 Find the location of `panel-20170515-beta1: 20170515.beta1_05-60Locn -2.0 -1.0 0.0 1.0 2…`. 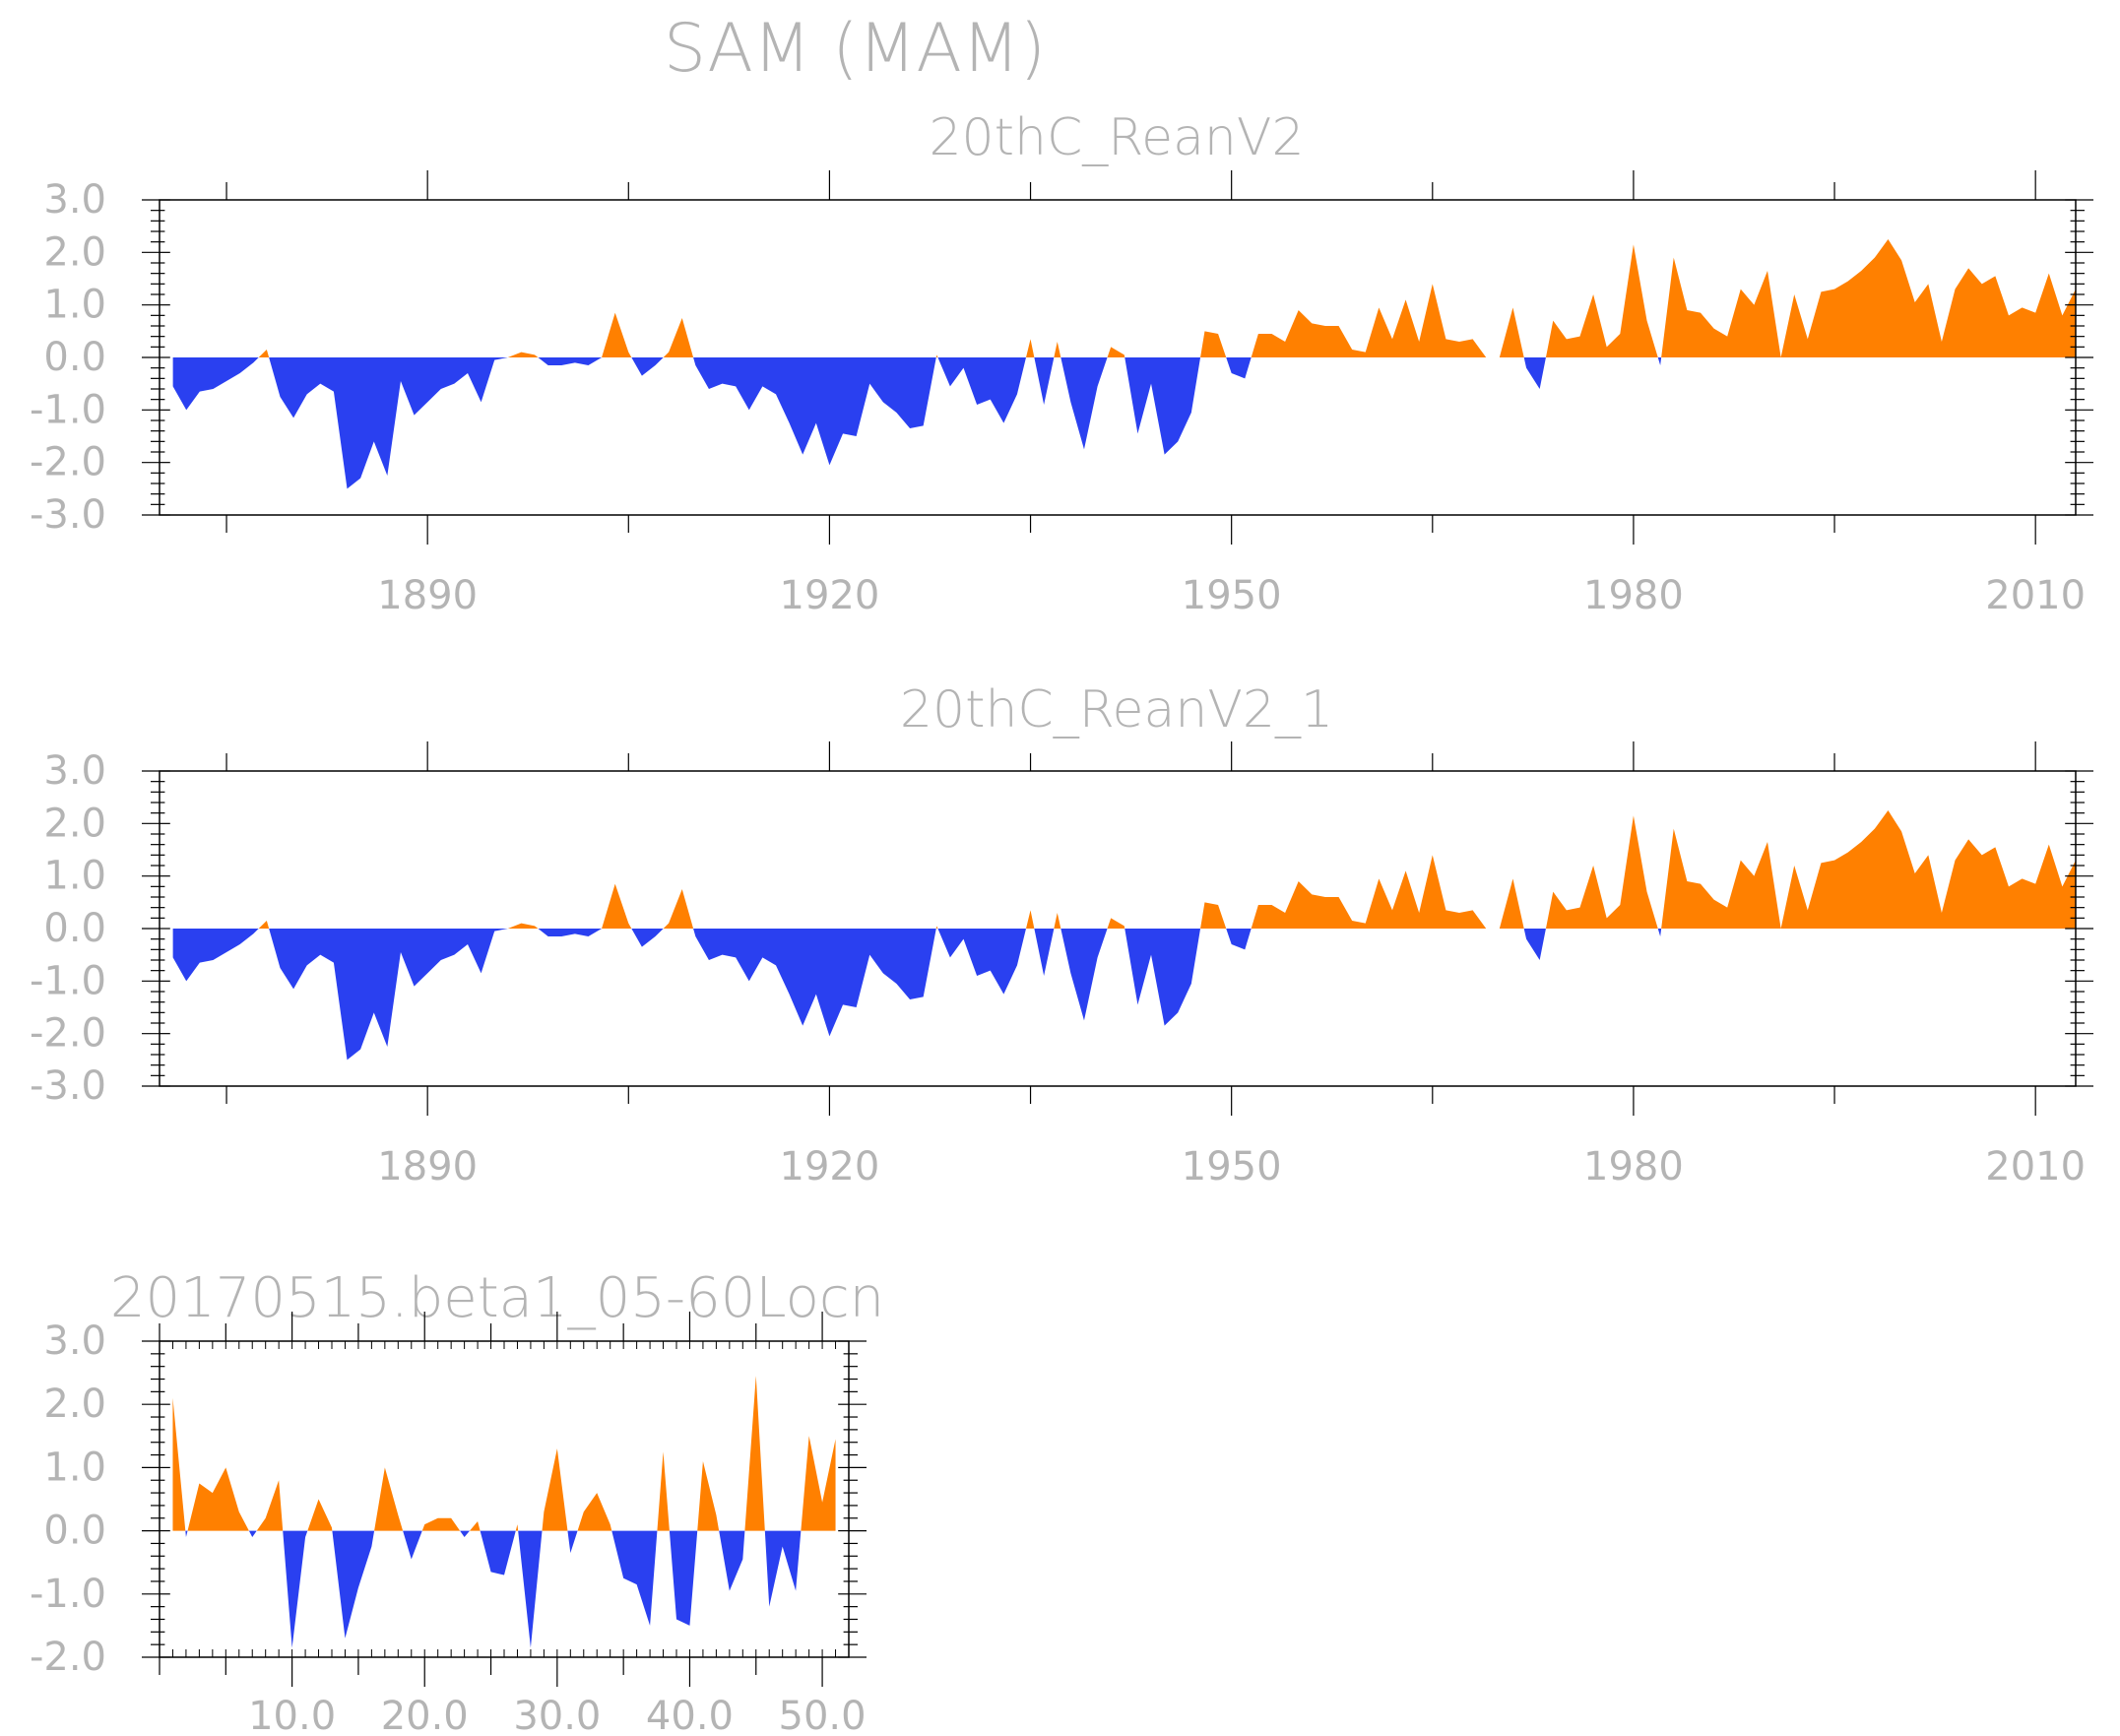

panel-20170515-beta1: 20170515.beta1_05-60Locn -2.0 -1.0 0.0 1.0 2… is located at coordinates (457, 1501).